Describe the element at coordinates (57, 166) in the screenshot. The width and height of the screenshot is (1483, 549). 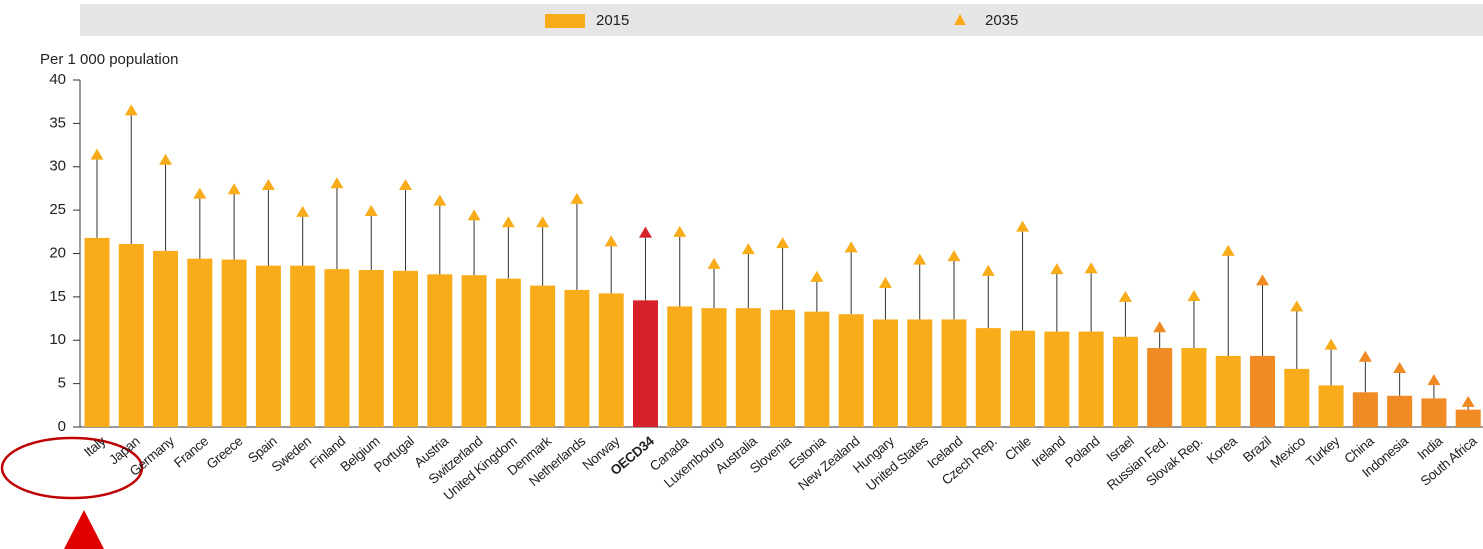
I see `y-tick-label: 30` at that location.